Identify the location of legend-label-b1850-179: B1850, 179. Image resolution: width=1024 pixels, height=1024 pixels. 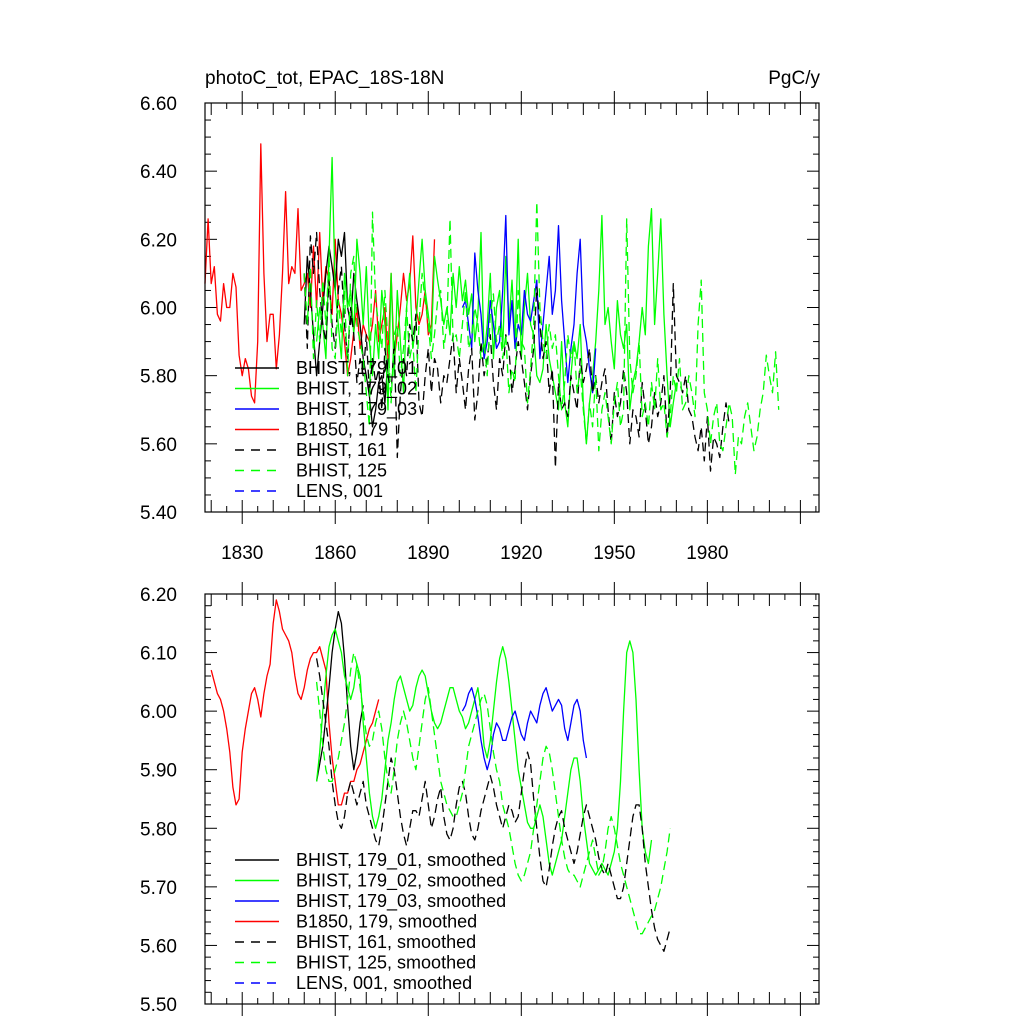
(342, 430).